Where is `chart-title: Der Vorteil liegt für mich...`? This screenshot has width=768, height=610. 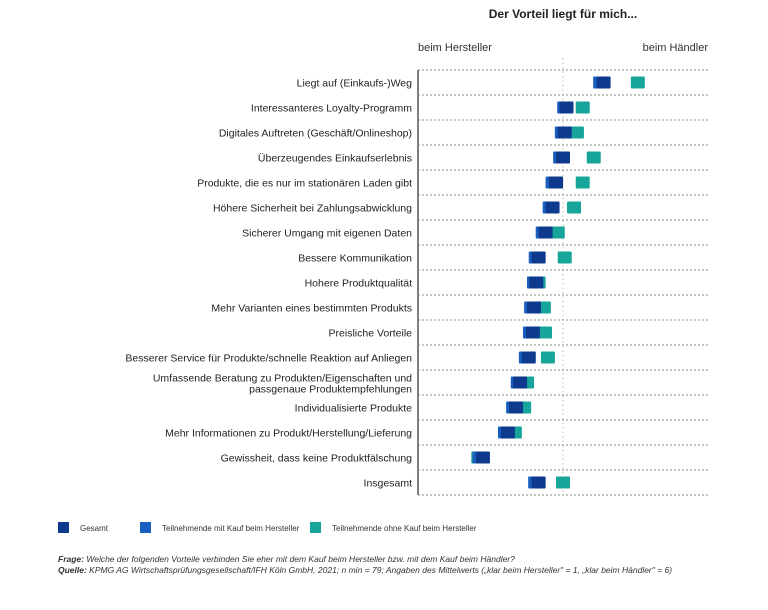
chart-title: Der Vorteil liegt für mich... is located at coordinates (563, 14).